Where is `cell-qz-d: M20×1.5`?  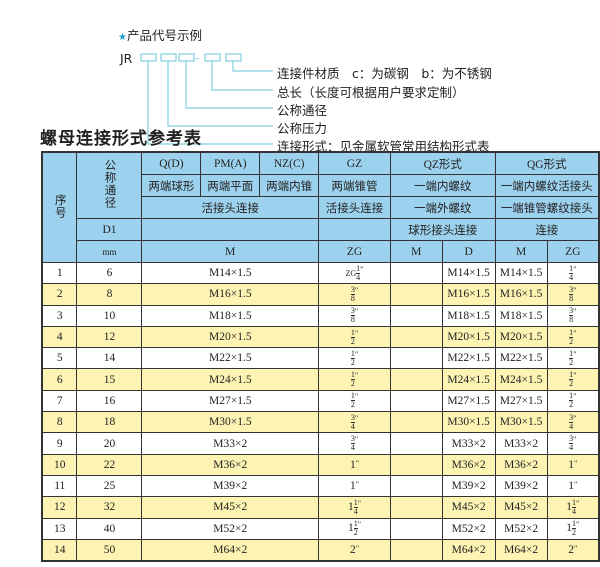
cell-qz-d: M20×1.5 is located at coordinates (468, 337).